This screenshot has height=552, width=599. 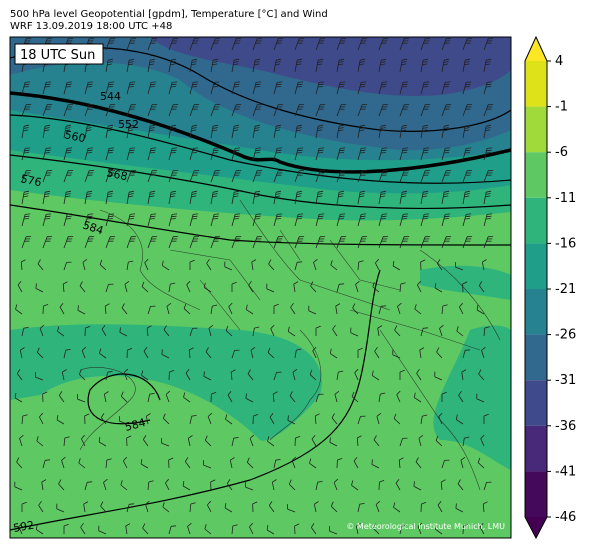 I want to click on time-label: 18 UTC Sun, so click(x=57, y=55).